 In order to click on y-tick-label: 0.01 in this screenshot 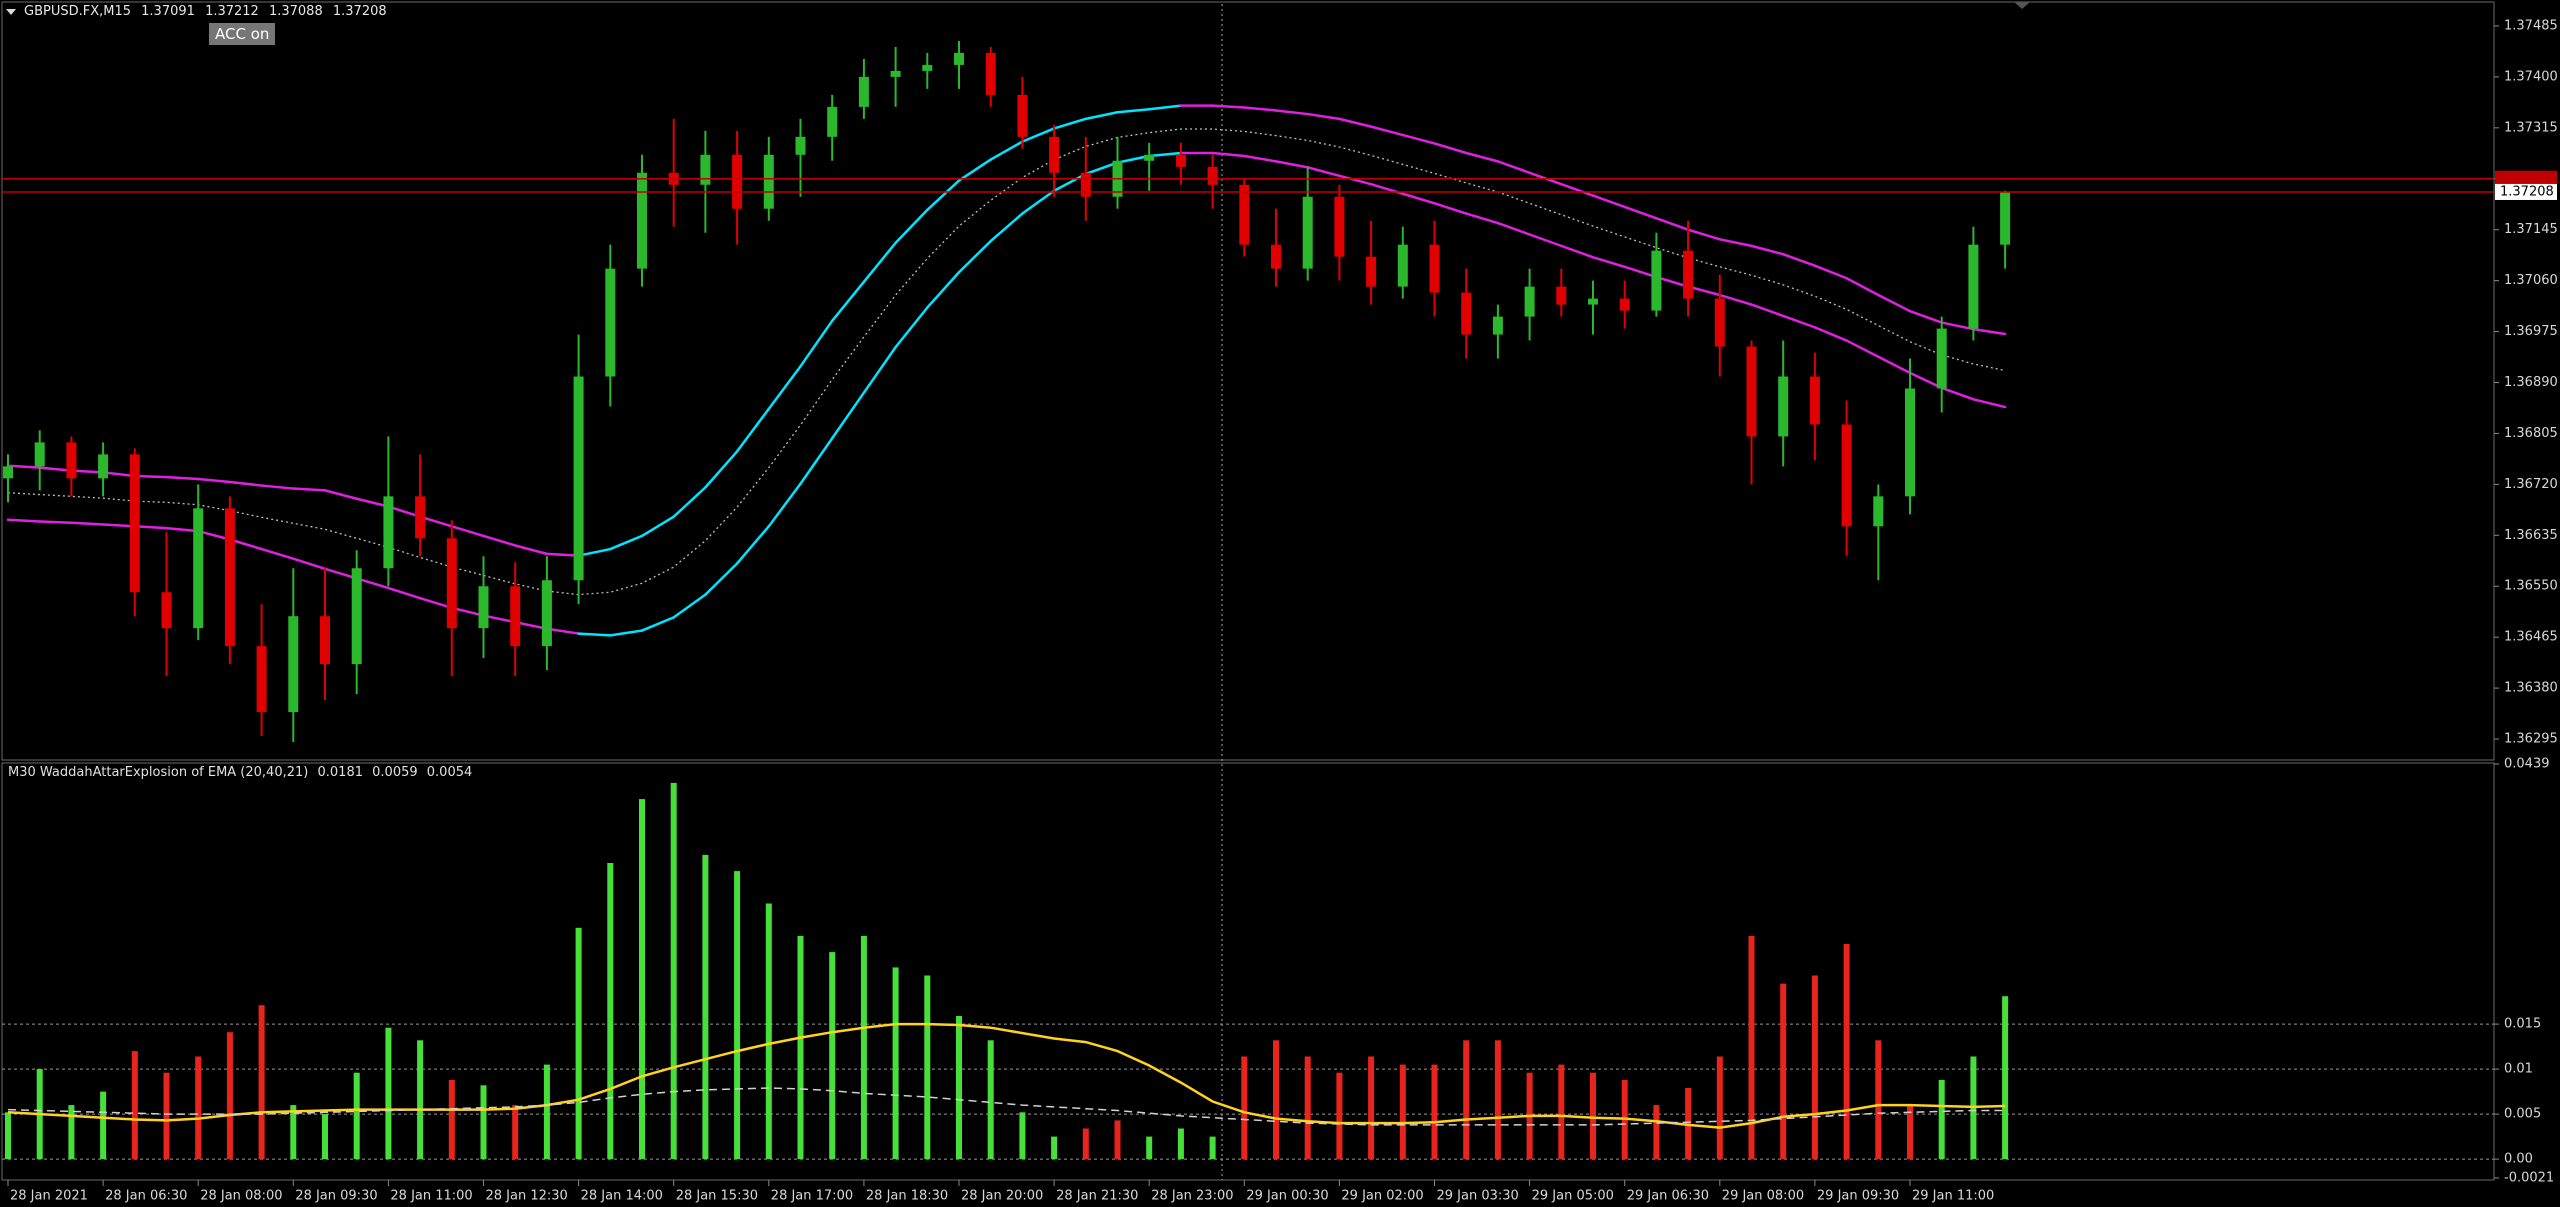, I will do `click(2518, 1069)`.